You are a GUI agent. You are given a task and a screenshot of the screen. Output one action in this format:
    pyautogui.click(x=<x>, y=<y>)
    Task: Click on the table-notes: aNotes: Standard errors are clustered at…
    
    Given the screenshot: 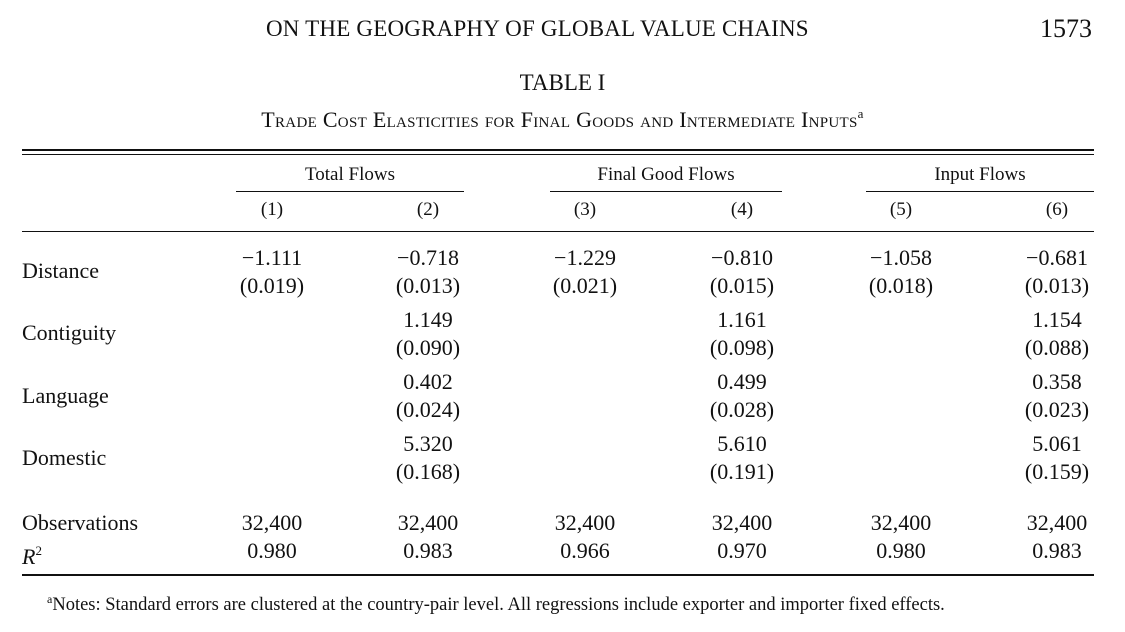 What is the action you would take?
    pyautogui.click(x=496, y=604)
    